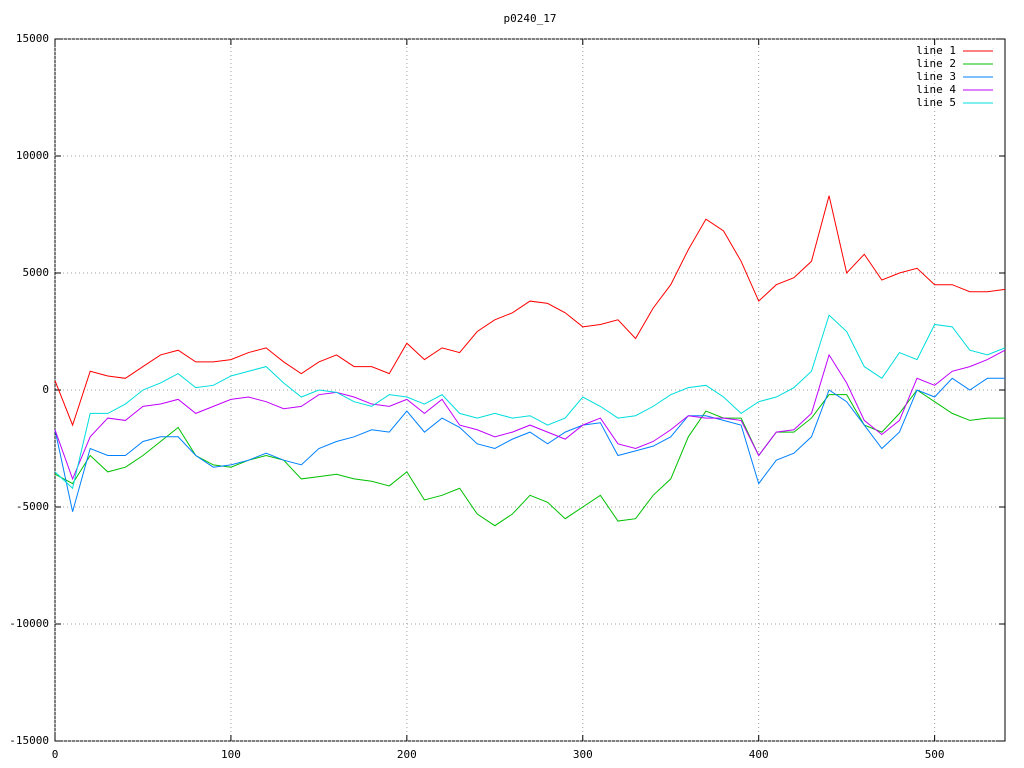 Image resolution: width=1024 pixels, height=768 pixels. What do you see at coordinates (530, 18) in the screenshot?
I see `chart-title: p0240_17` at bounding box center [530, 18].